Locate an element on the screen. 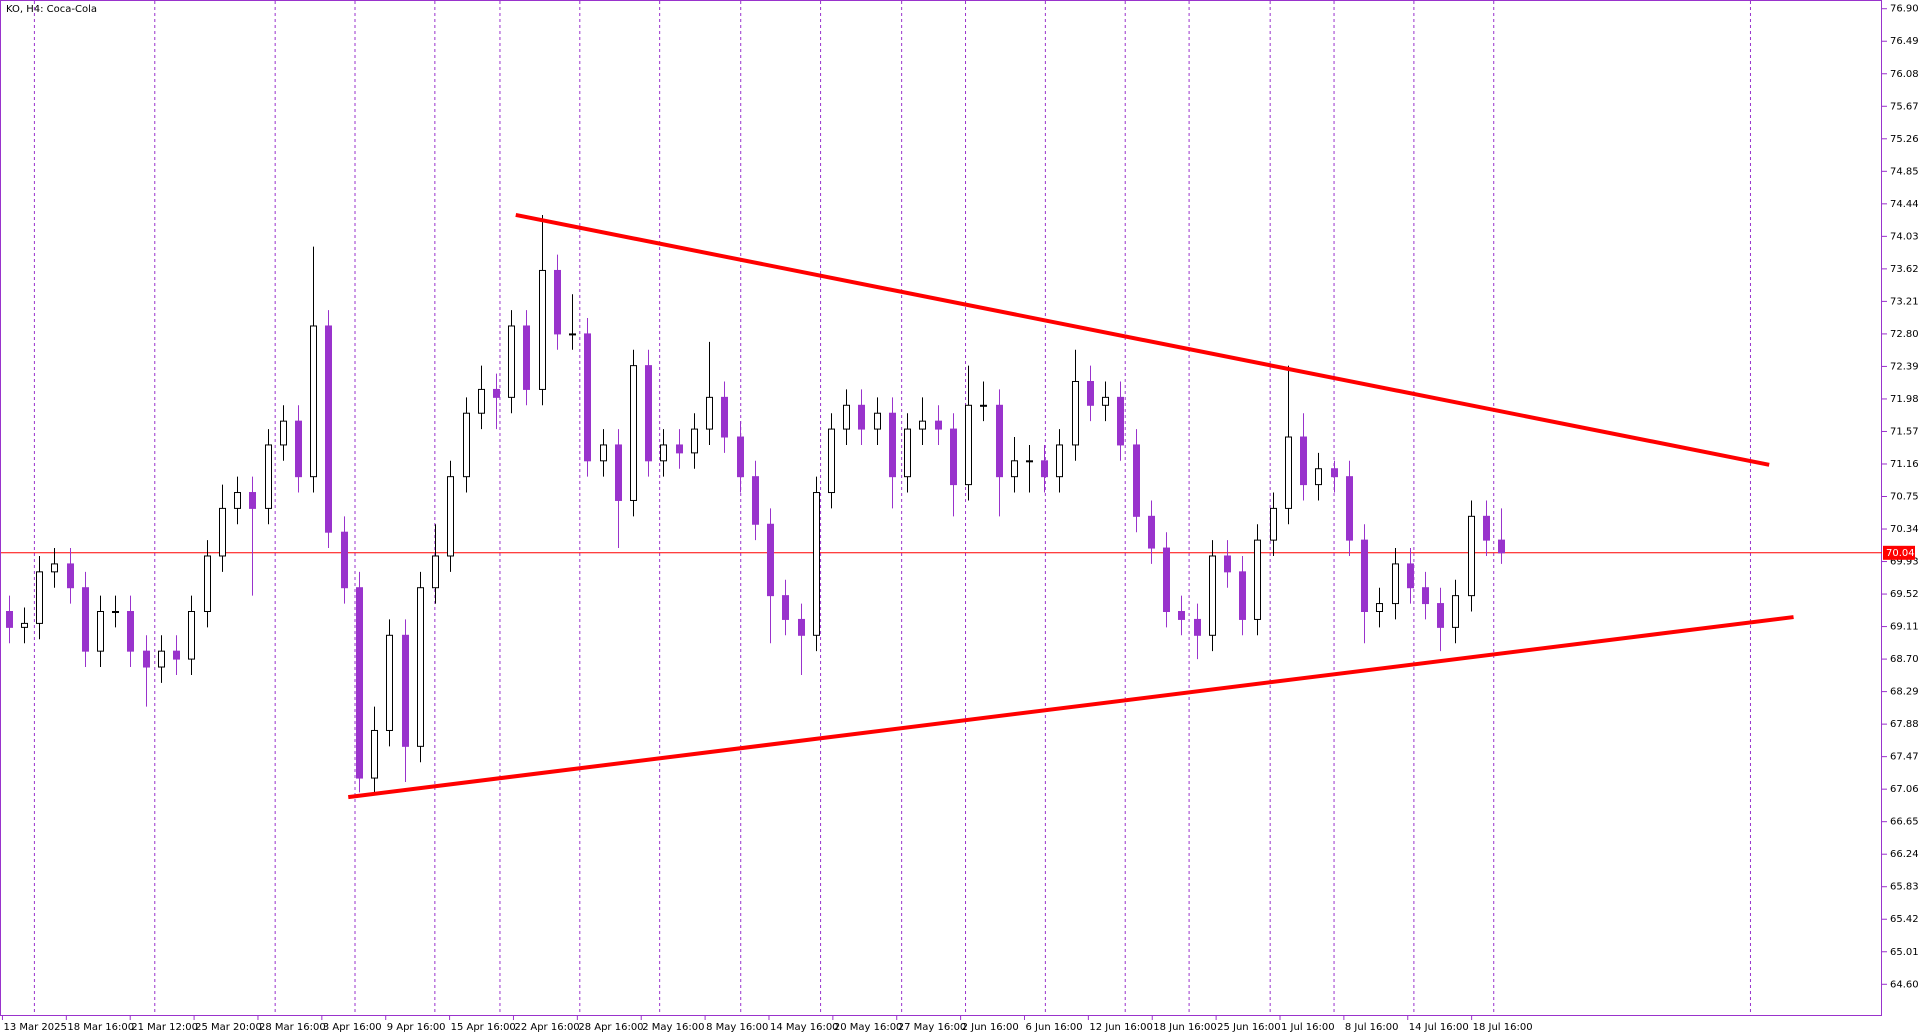 The image size is (1920, 1035). y-tick-label: 69.52 is located at coordinates (1904, 594).